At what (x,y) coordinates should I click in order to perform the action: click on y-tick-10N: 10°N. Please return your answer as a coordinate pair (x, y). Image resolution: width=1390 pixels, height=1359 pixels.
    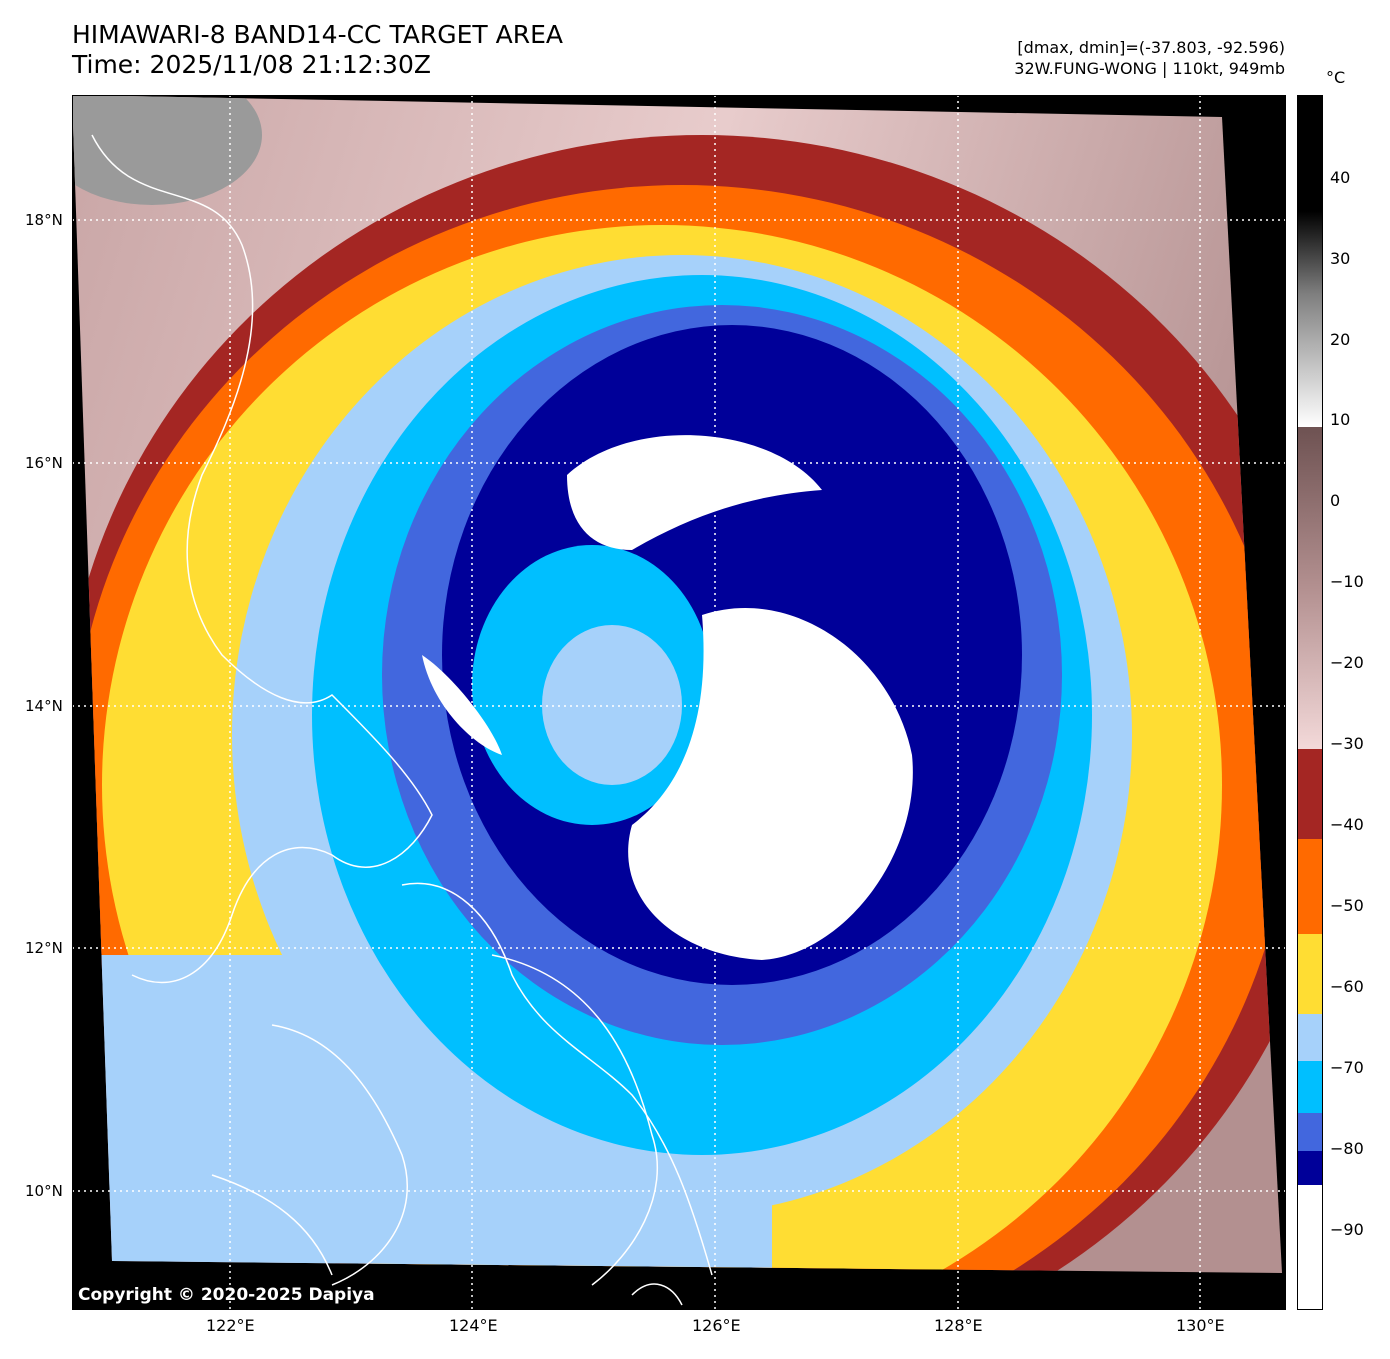
    Looking at the image, I should click on (44, 1191).